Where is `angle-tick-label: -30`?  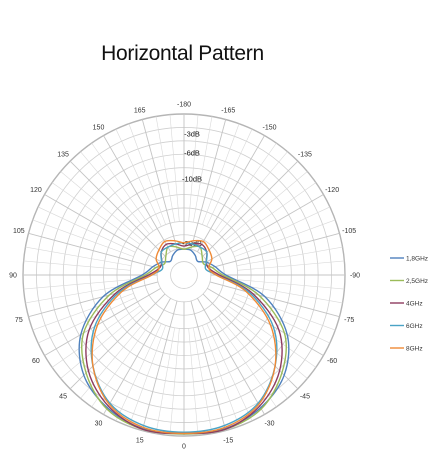 angle-tick-label: -30 is located at coordinates (269, 424).